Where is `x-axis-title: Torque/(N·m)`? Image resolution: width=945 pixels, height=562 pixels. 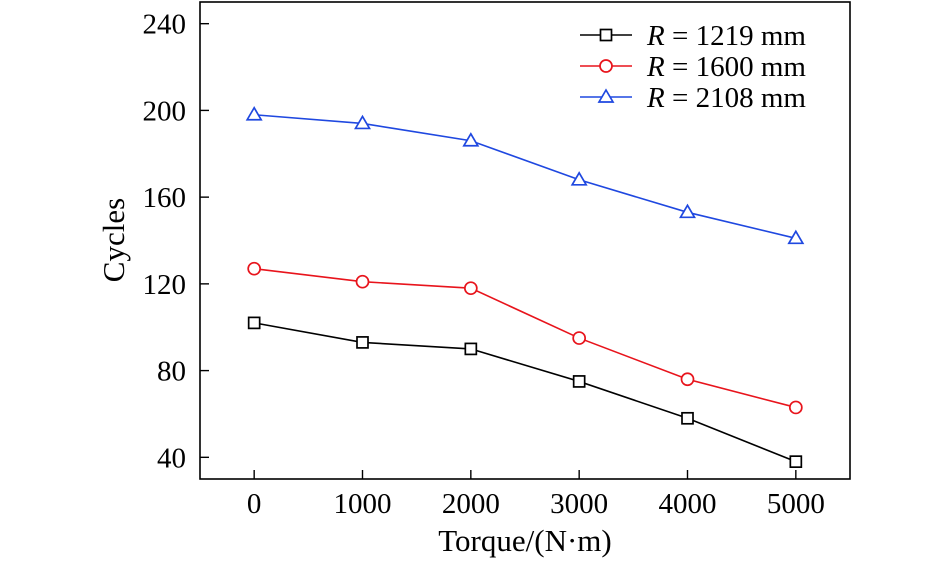
x-axis-title: Torque/(N·m) is located at coordinates (524, 540).